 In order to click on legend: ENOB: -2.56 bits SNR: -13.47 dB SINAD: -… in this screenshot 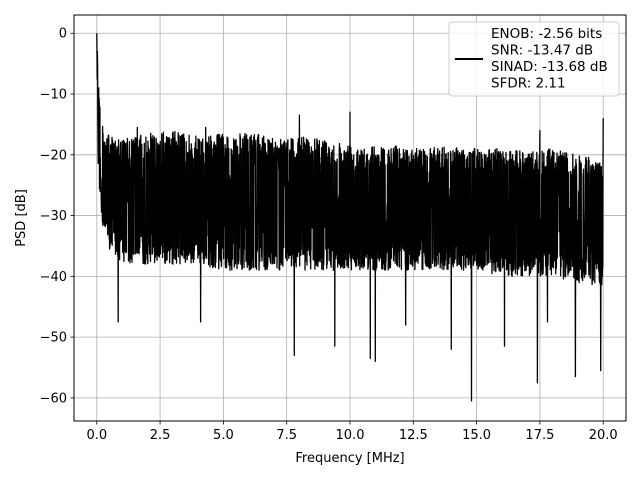, I will do `click(534, 59)`.